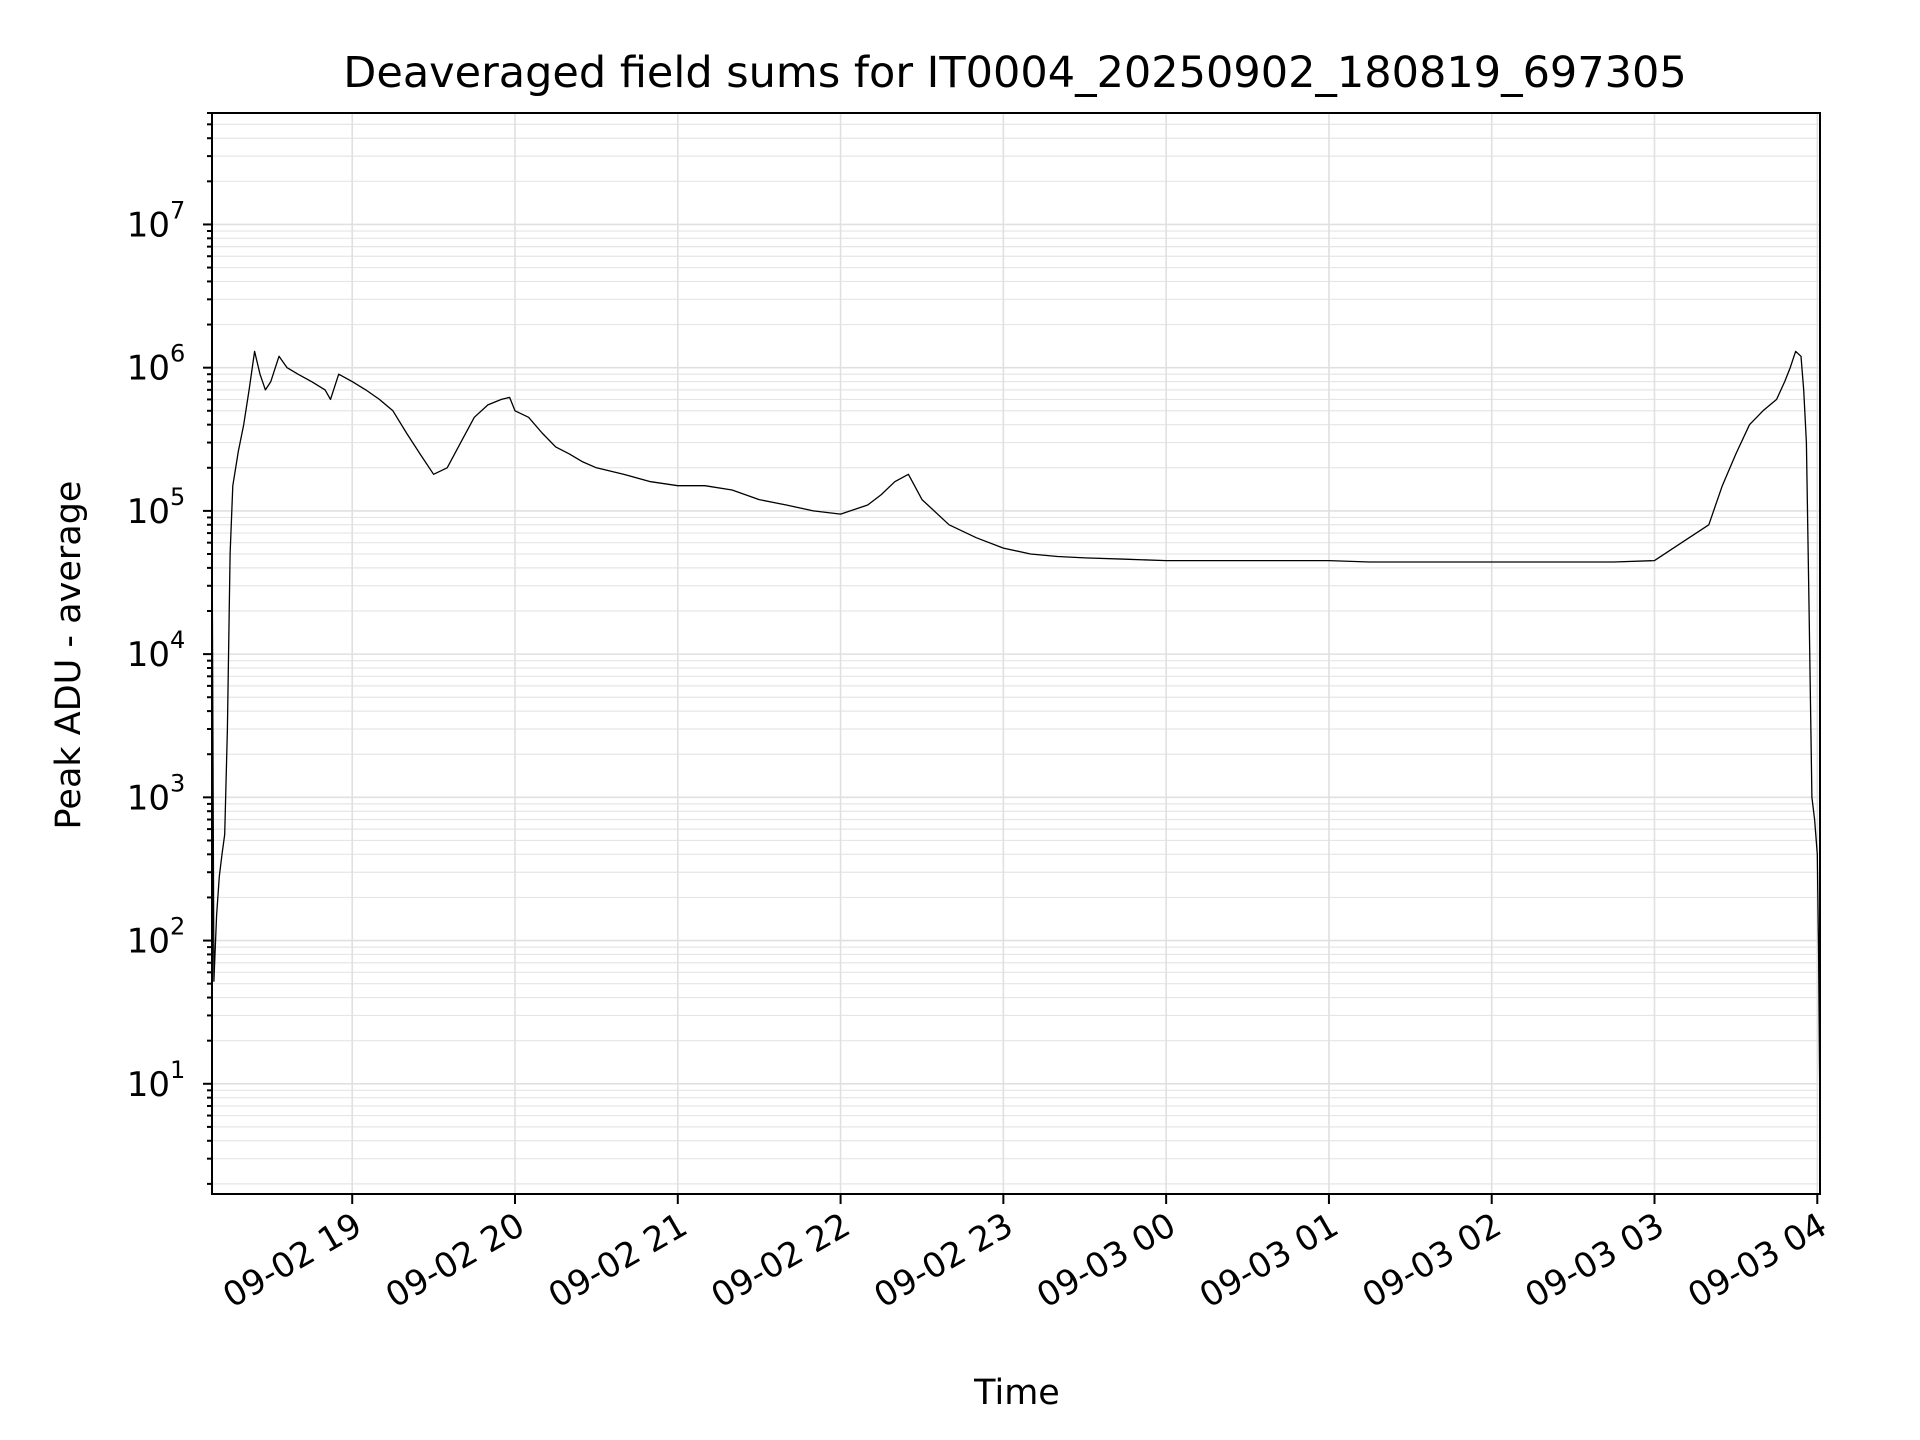  Describe the element at coordinates (177, 210) in the screenshot. I see `y-tick-label-exponent: 7` at that location.